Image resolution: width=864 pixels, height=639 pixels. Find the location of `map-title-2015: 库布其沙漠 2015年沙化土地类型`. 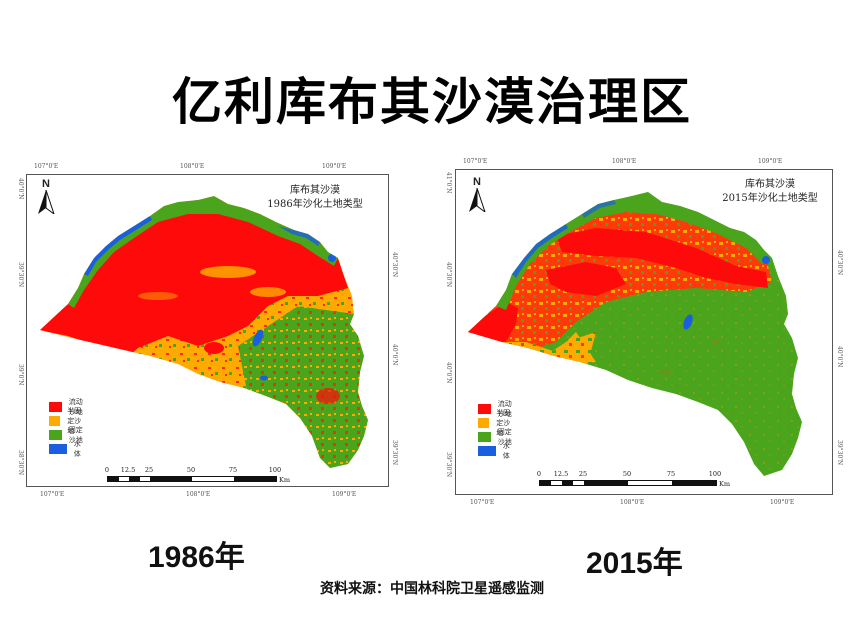

map-title-2015: 库布其沙漠 2015年沙化土地类型 is located at coordinates (770, 192).